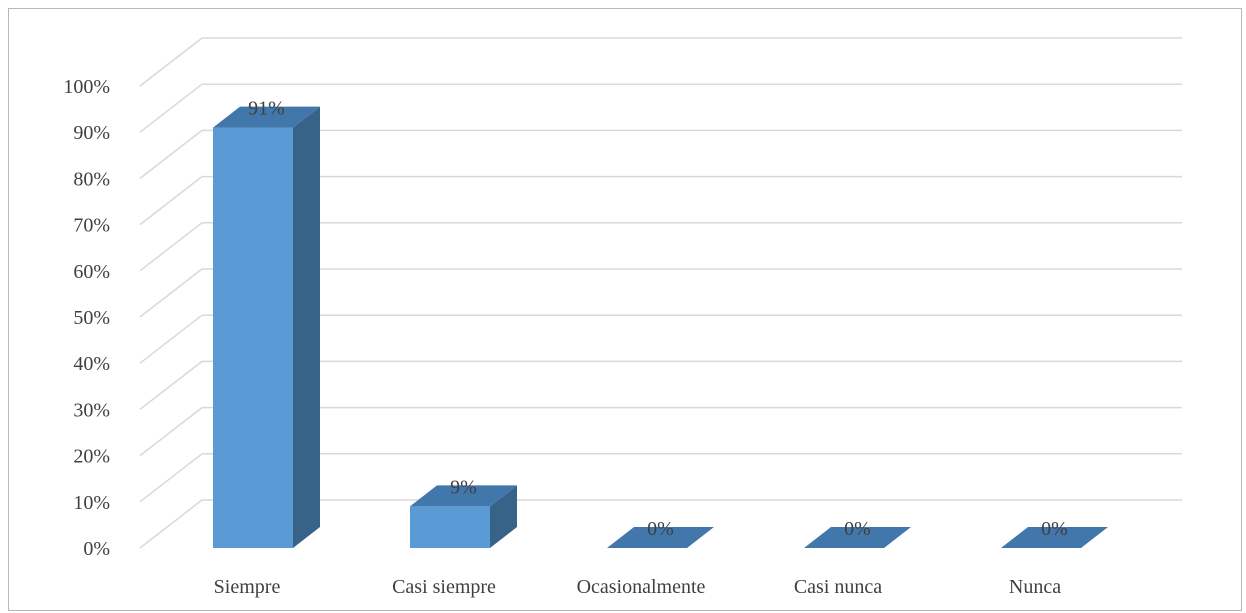 This screenshot has width=1246, height=613. I want to click on y-tick-label: 70%, so click(91, 226).